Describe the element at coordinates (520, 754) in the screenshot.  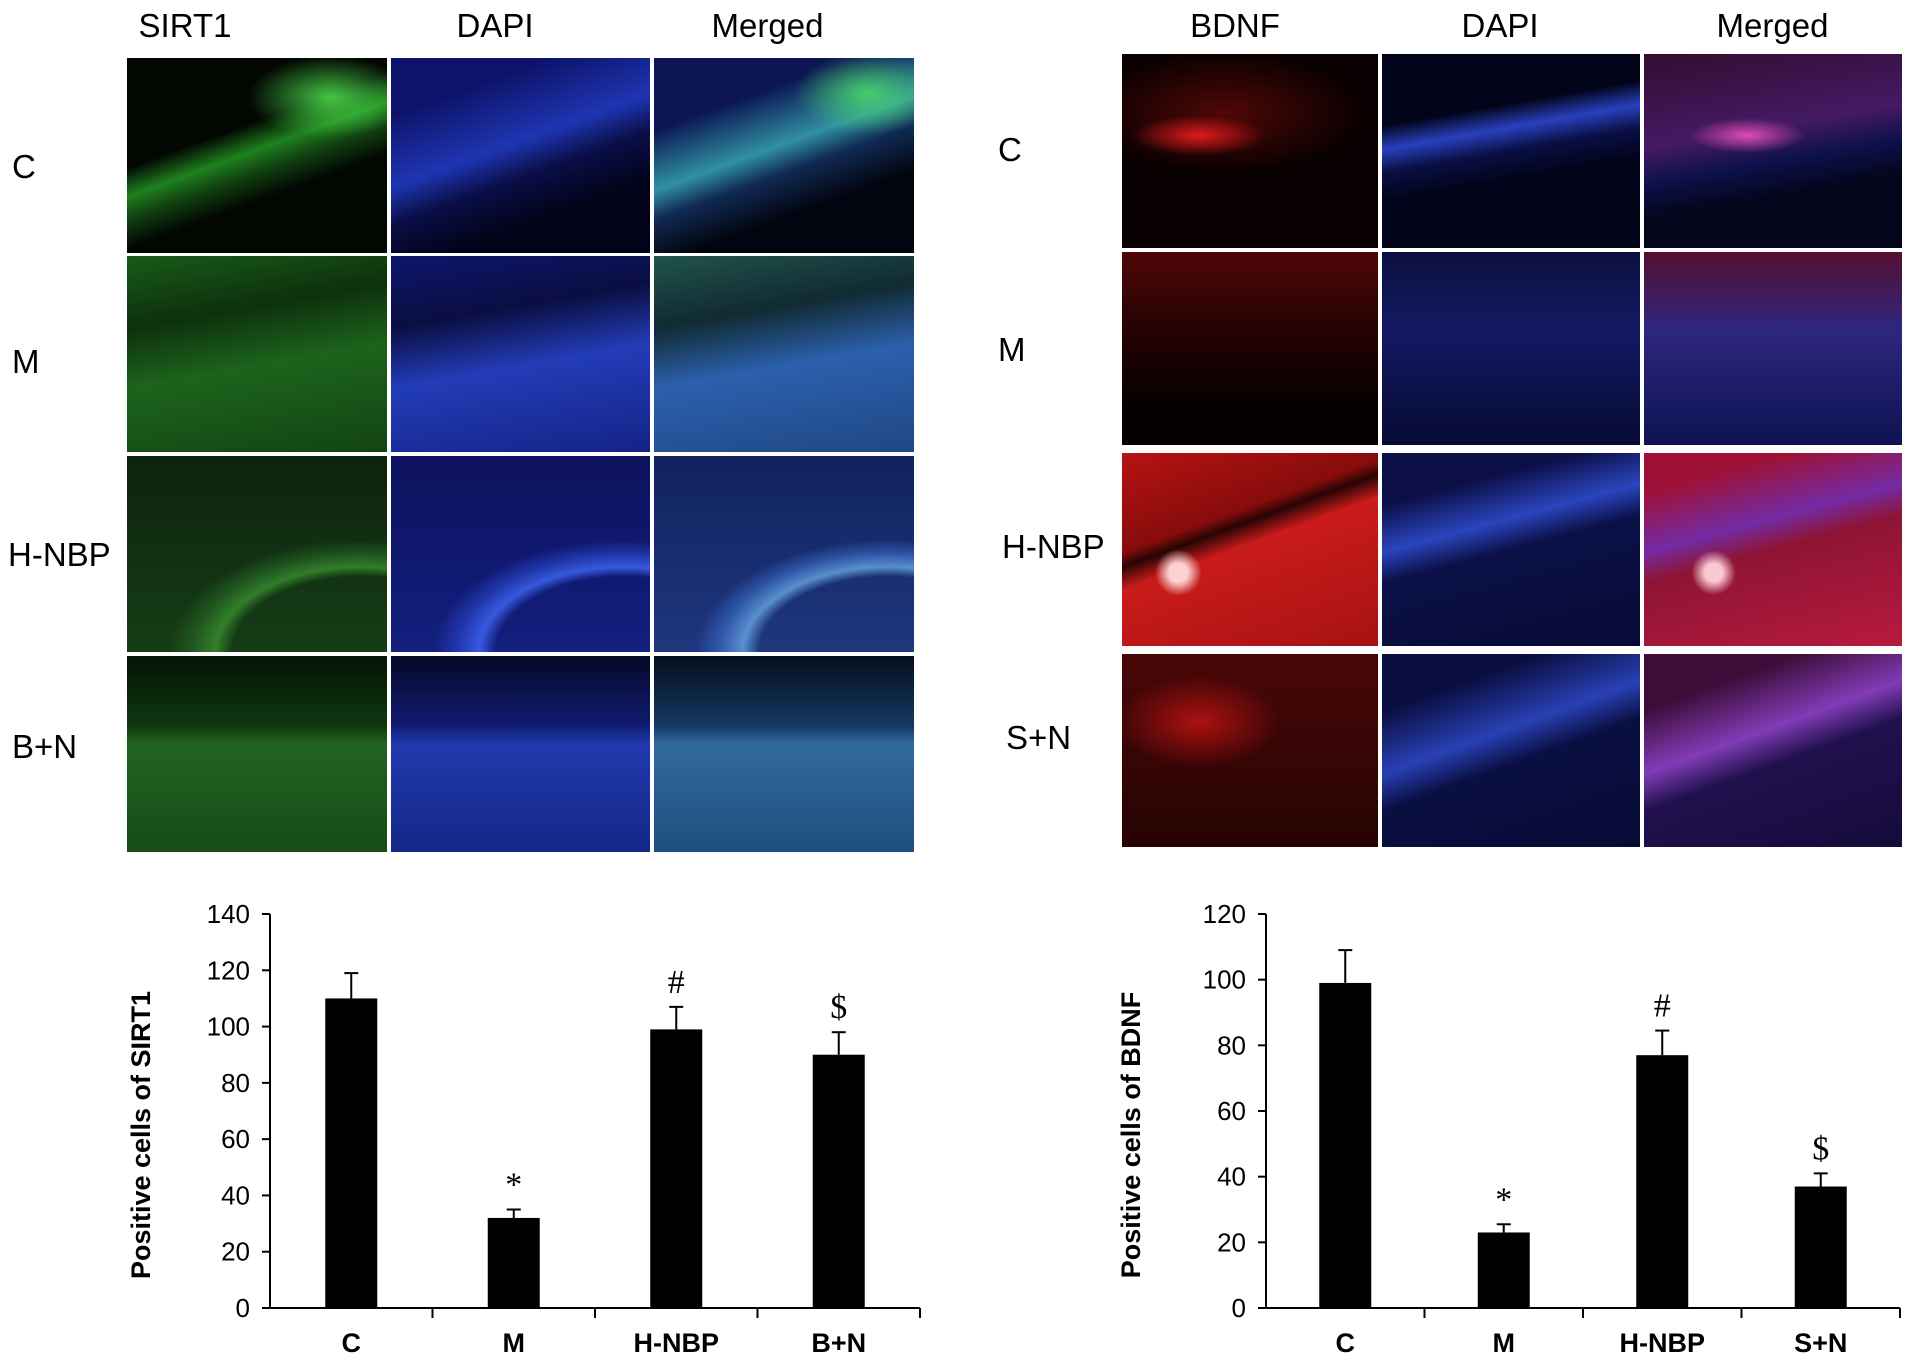
I see `micrograph-dapi-b-n` at that location.